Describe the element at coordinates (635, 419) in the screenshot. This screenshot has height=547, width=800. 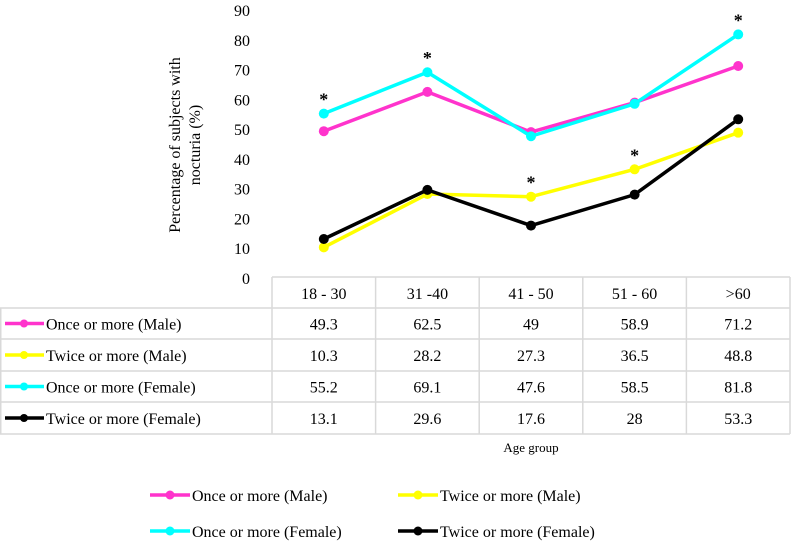
I see `table-cell-value: 28` at that location.